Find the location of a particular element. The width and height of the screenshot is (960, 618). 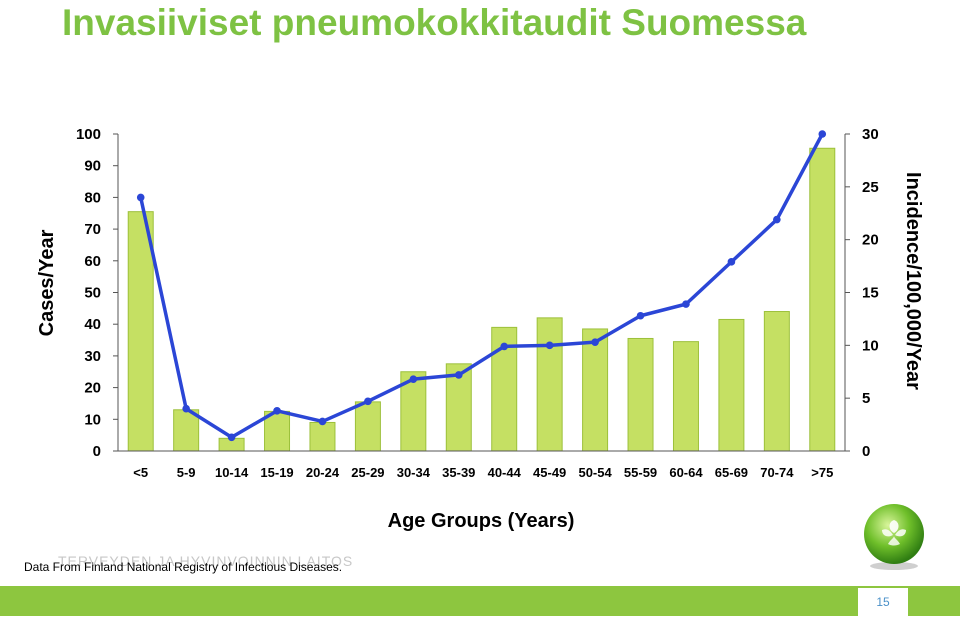

page-number: 15 is located at coordinates (883, 602).